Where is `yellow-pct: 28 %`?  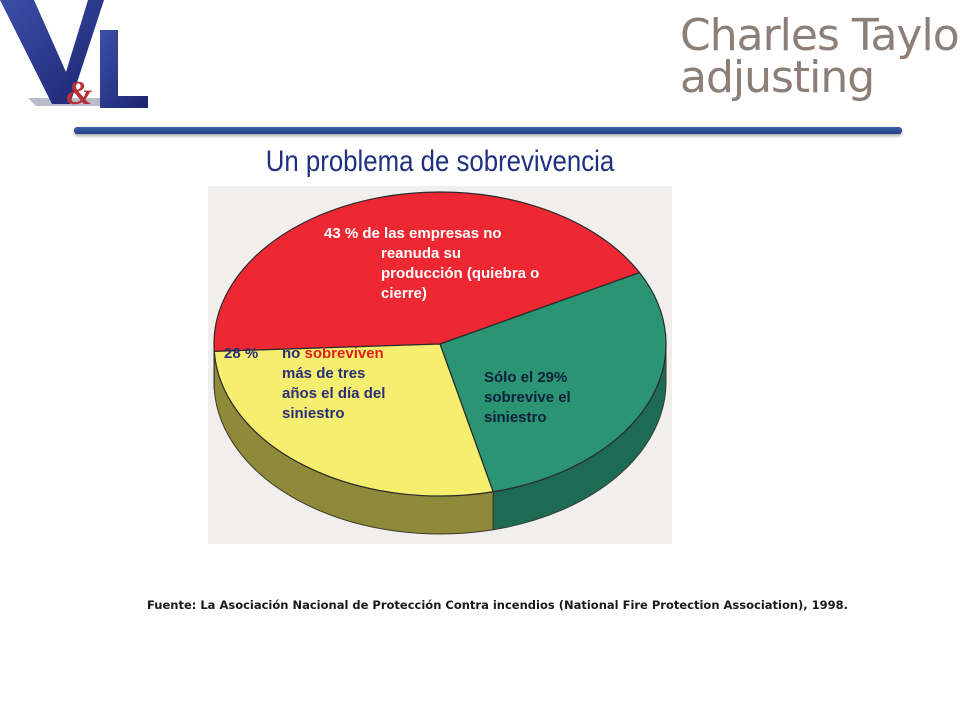 yellow-pct: 28 % is located at coordinates (241, 353).